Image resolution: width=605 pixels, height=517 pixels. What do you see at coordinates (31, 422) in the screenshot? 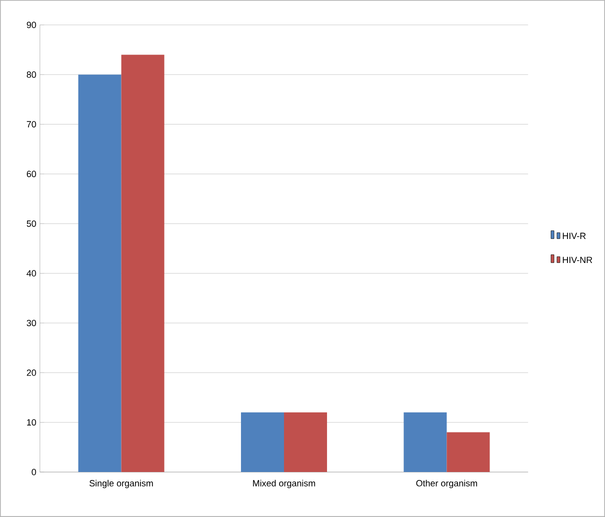
I see `y-tick-label: 10` at bounding box center [31, 422].